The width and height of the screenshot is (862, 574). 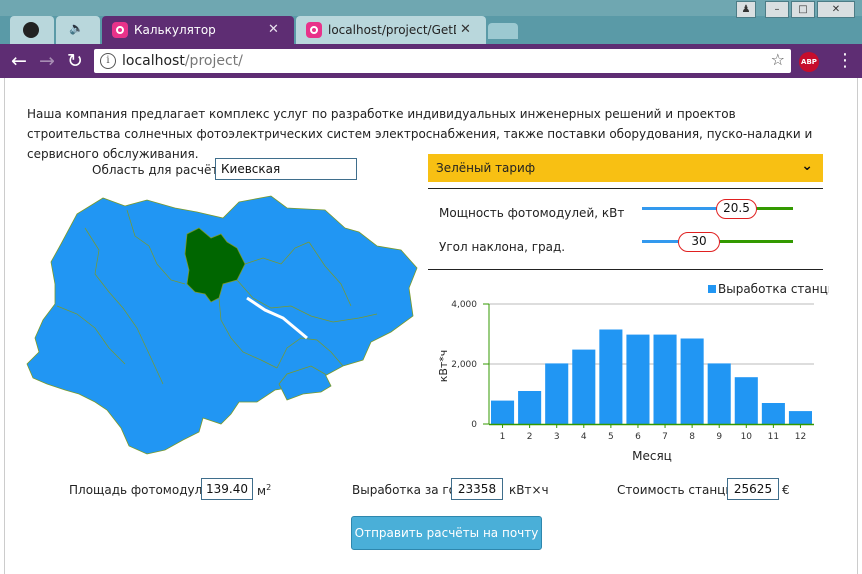 I want to click on region-input, so click(x=286, y=169).